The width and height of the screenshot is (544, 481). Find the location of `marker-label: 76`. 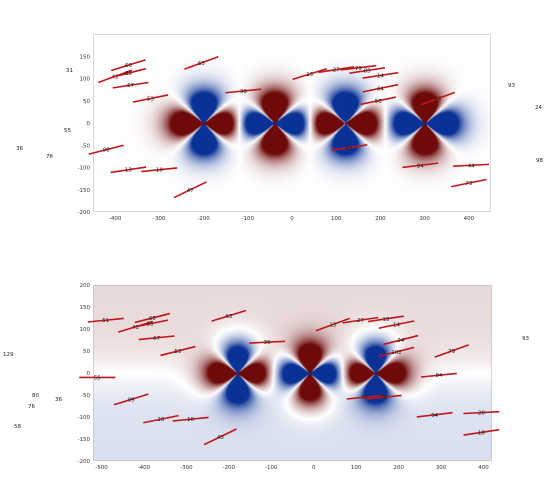

marker-label: 76 is located at coordinates (437, 100).